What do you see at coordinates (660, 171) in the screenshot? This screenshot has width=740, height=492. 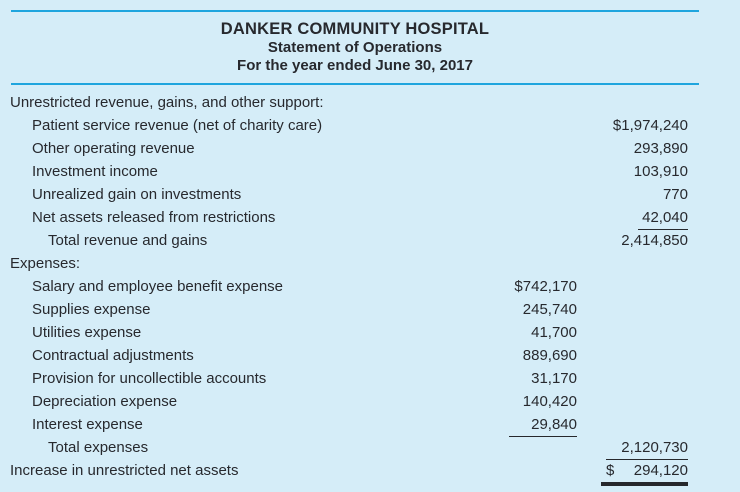 I see `amount-value: 103,910` at bounding box center [660, 171].